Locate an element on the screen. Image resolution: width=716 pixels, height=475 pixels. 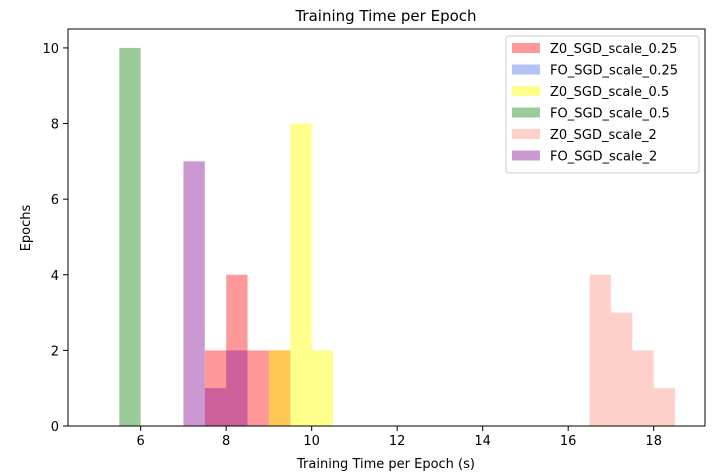
x-axis-label: Training Time per Epoch (s) is located at coordinates (385, 464).